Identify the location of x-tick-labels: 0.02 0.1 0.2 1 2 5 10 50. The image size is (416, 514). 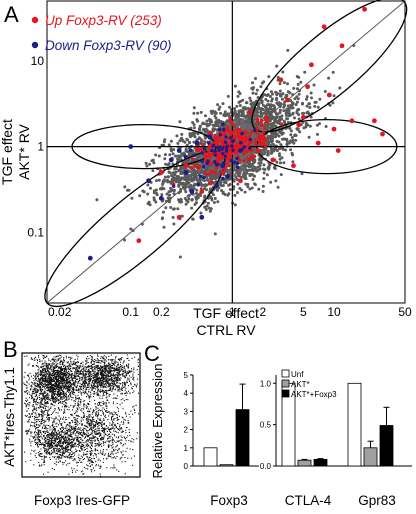
(230, 312).